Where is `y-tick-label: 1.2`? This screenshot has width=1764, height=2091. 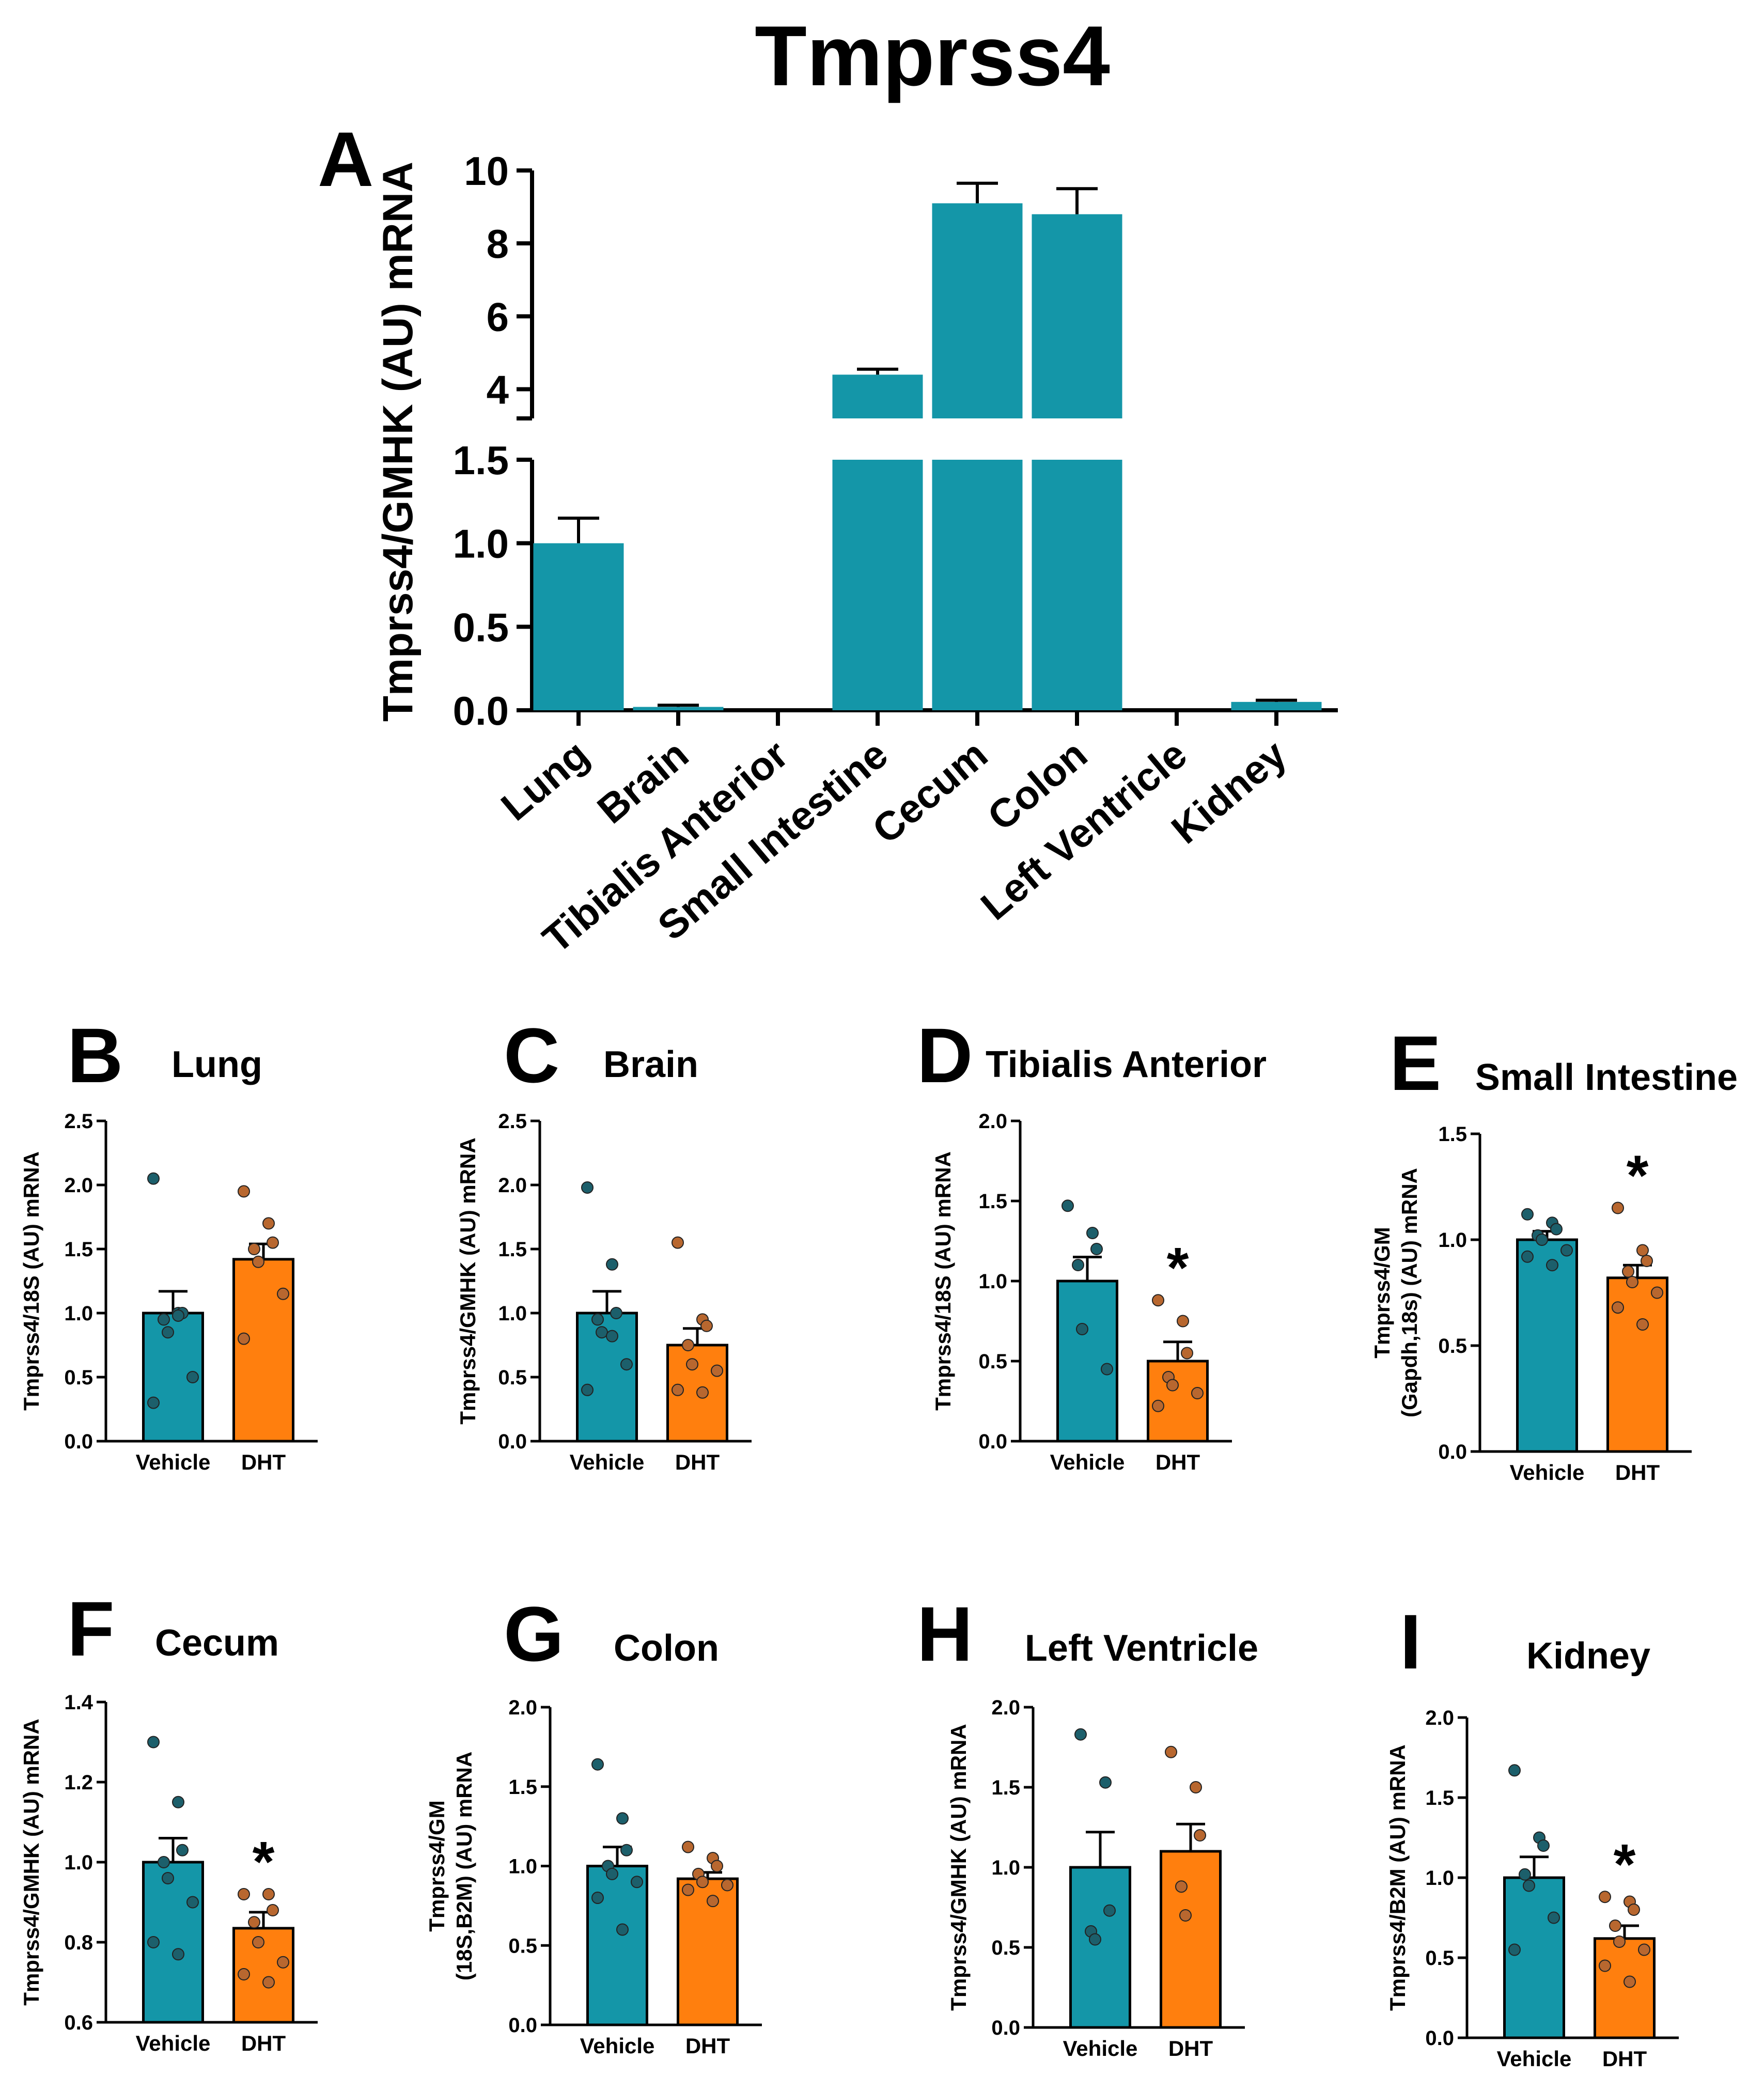 y-tick-label: 1.2 is located at coordinates (78, 1782).